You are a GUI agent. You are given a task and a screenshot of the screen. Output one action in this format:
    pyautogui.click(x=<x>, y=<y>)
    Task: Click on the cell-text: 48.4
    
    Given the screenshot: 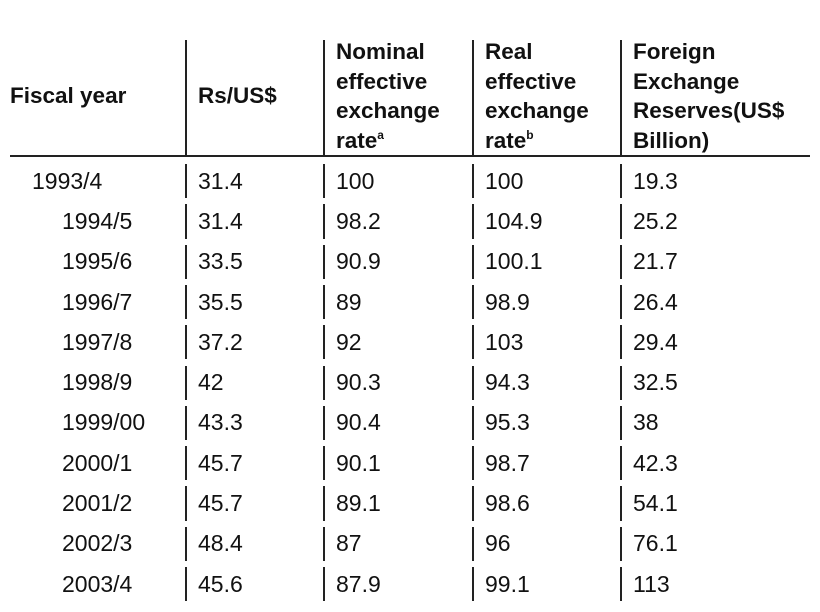 What is the action you would take?
    pyautogui.click(x=220, y=543)
    